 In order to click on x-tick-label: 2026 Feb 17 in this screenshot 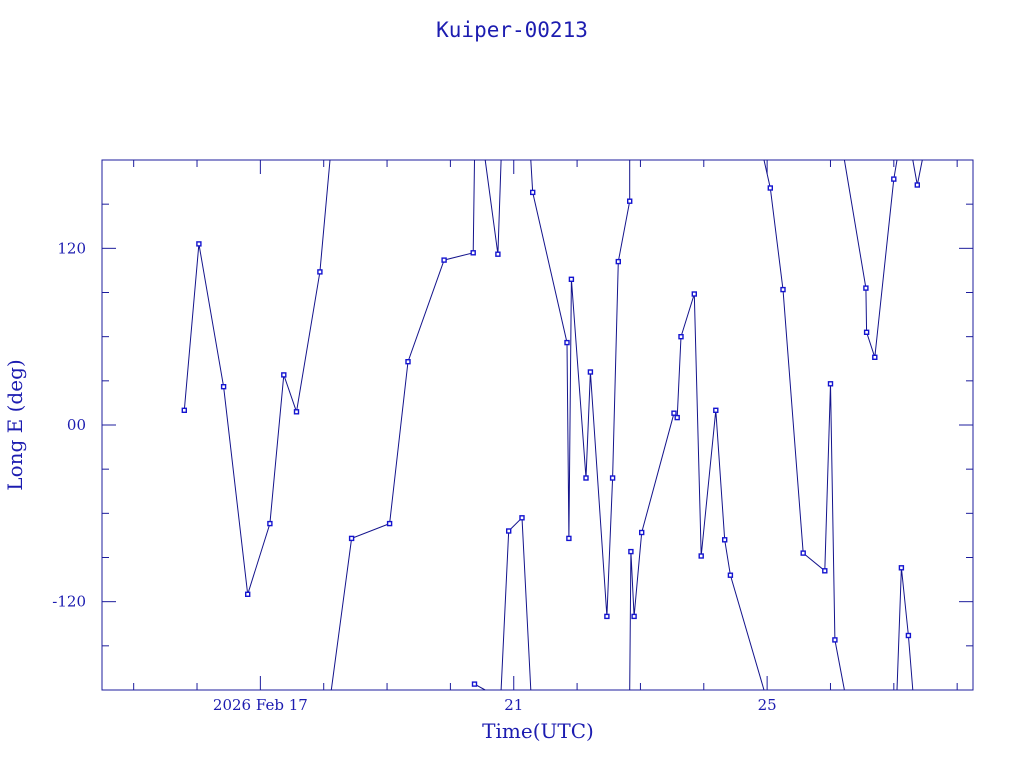, I will do `click(260, 705)`.